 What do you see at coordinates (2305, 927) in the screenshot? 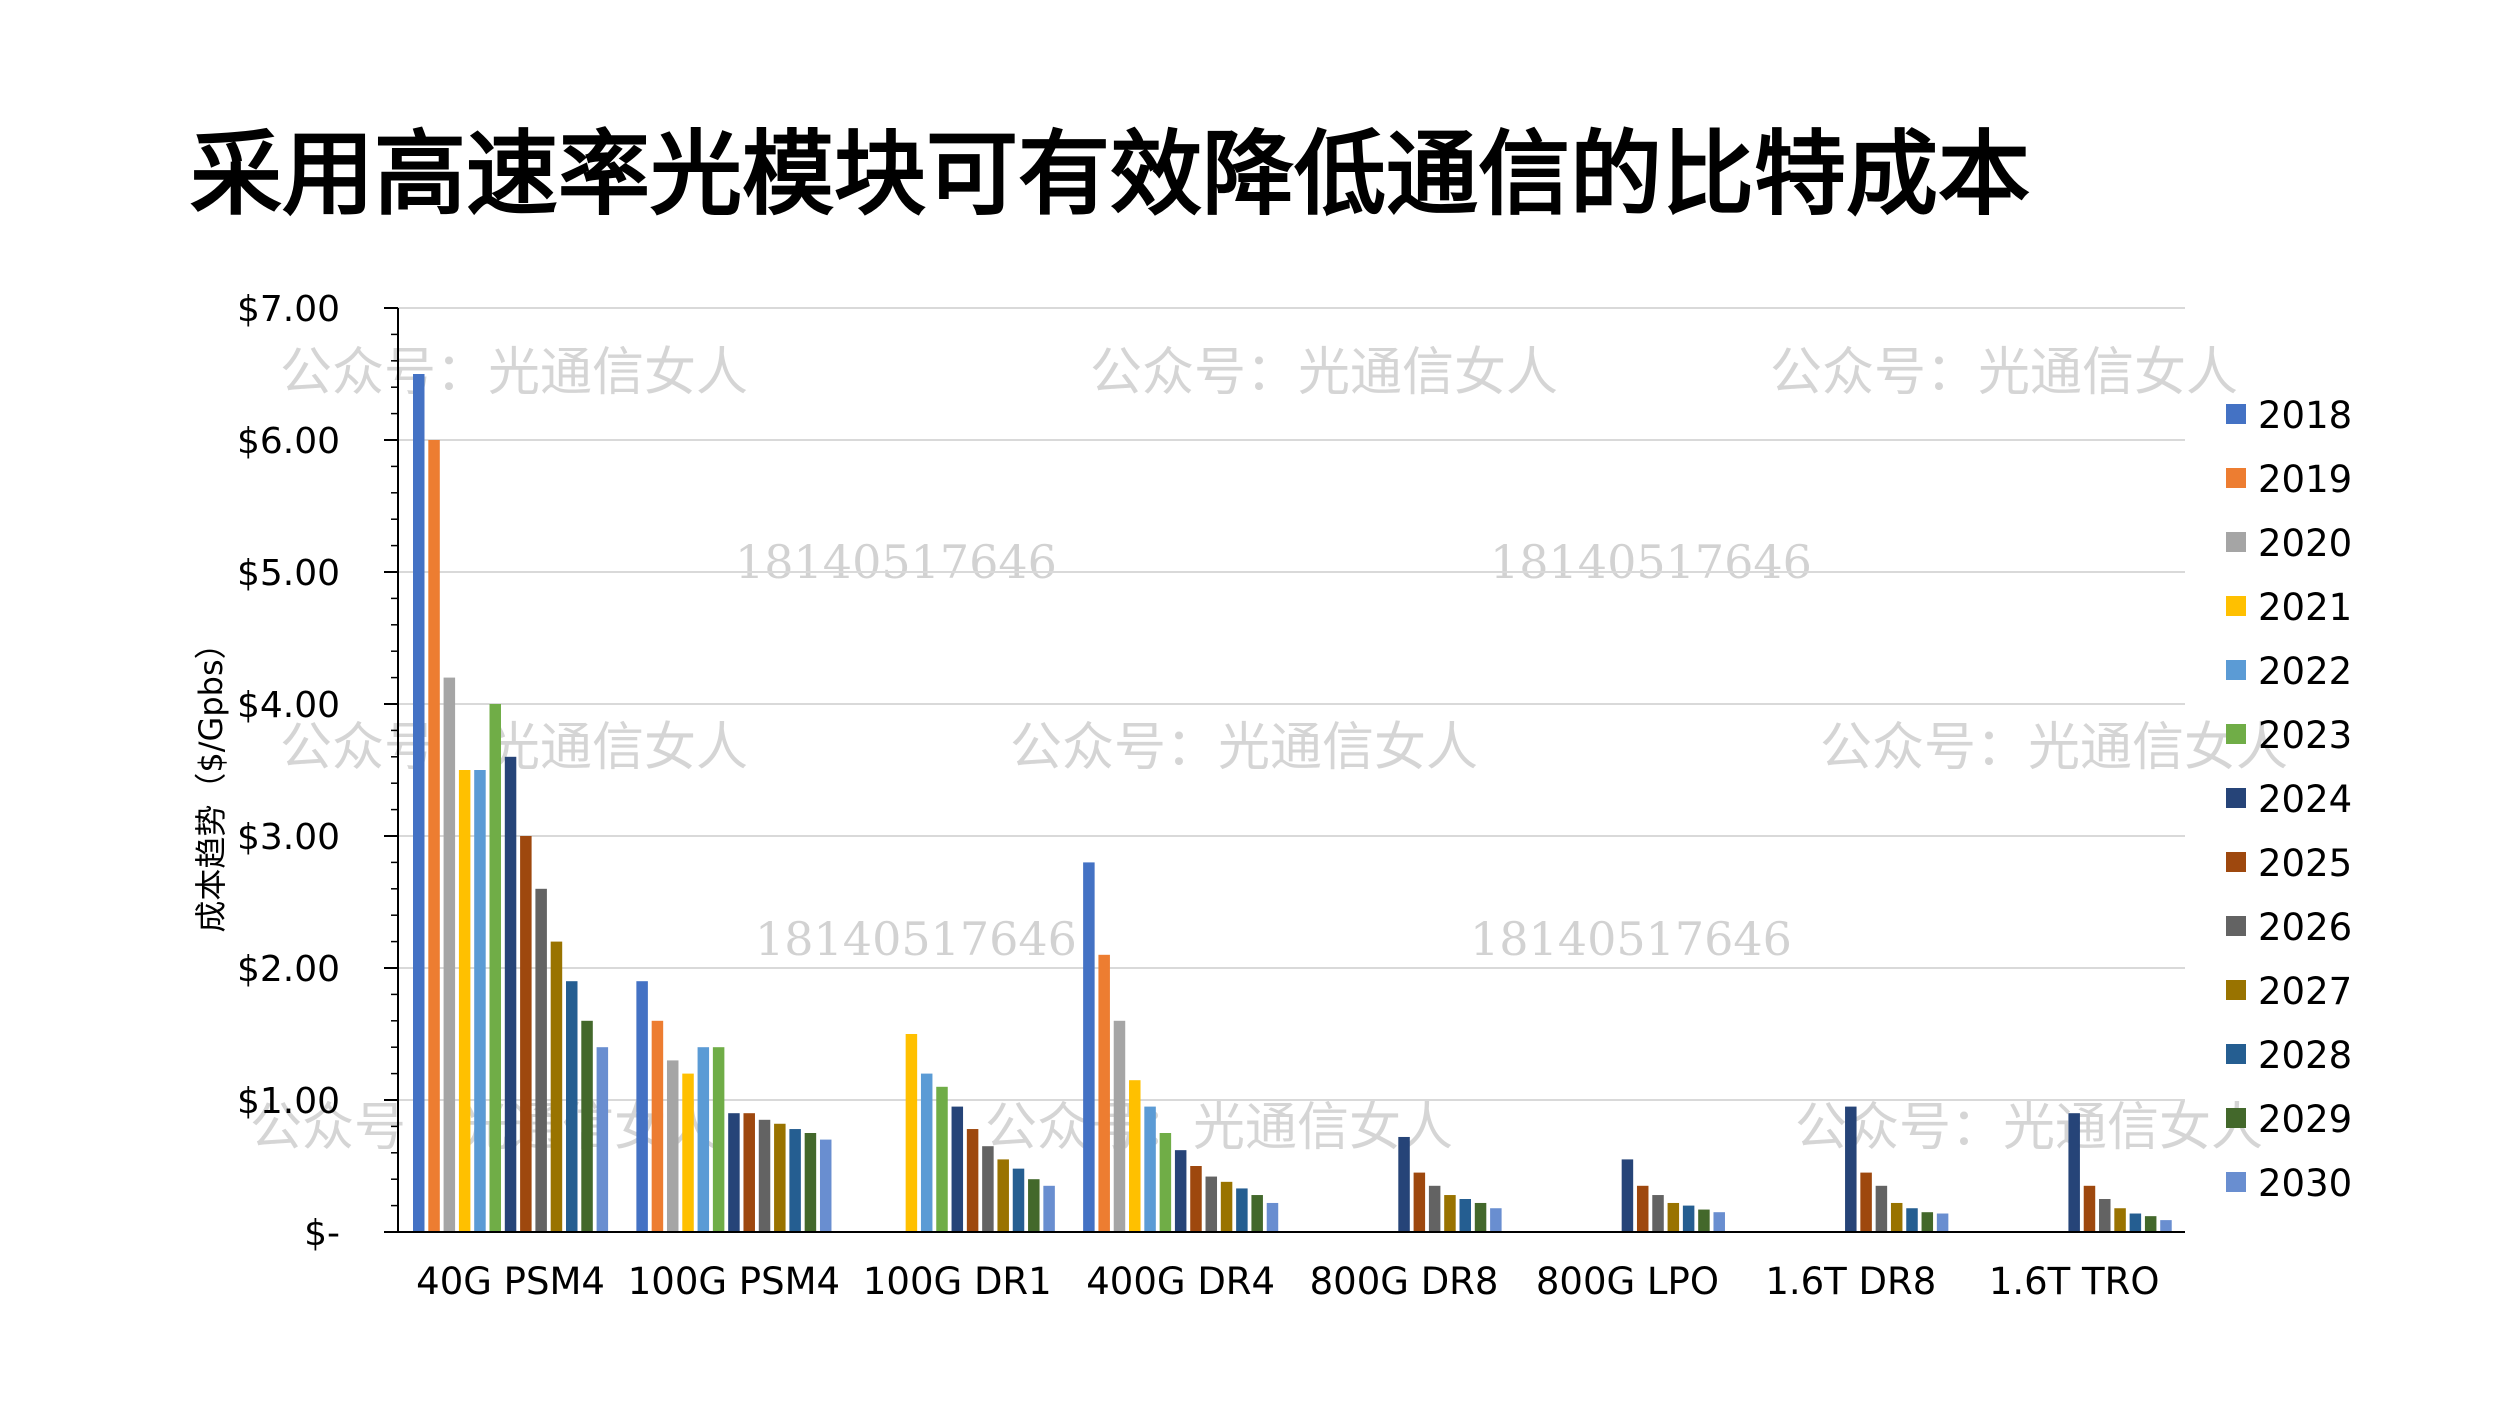
I see `legend-label: 2026` at bounding box center [2305, 927].